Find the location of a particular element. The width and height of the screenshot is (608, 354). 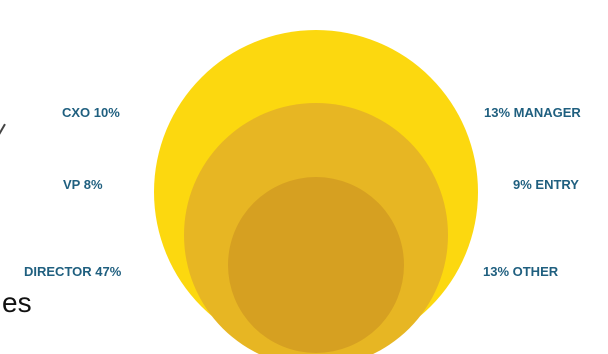

label-other: 13% OTHER is located at coordinates (521, 271).